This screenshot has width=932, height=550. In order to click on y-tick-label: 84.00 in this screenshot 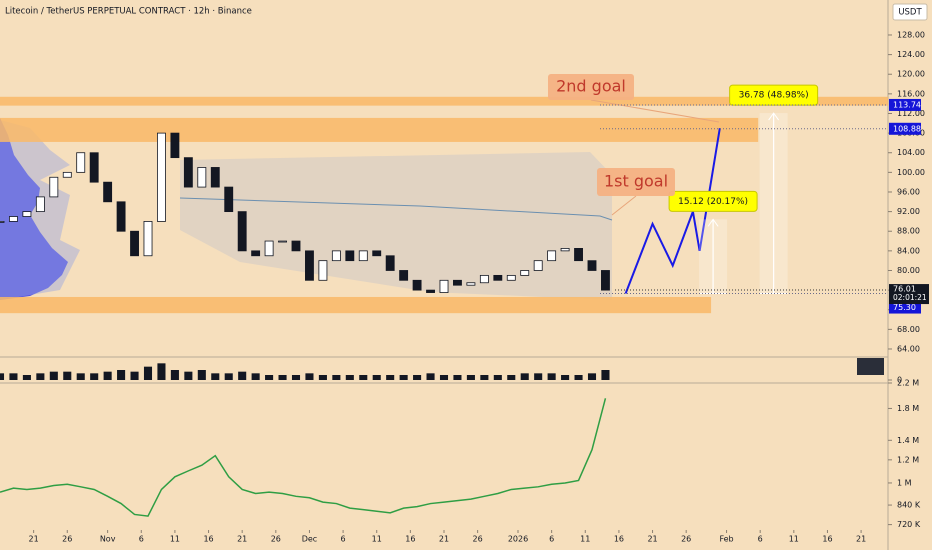, I will do `click(908, 250)`.